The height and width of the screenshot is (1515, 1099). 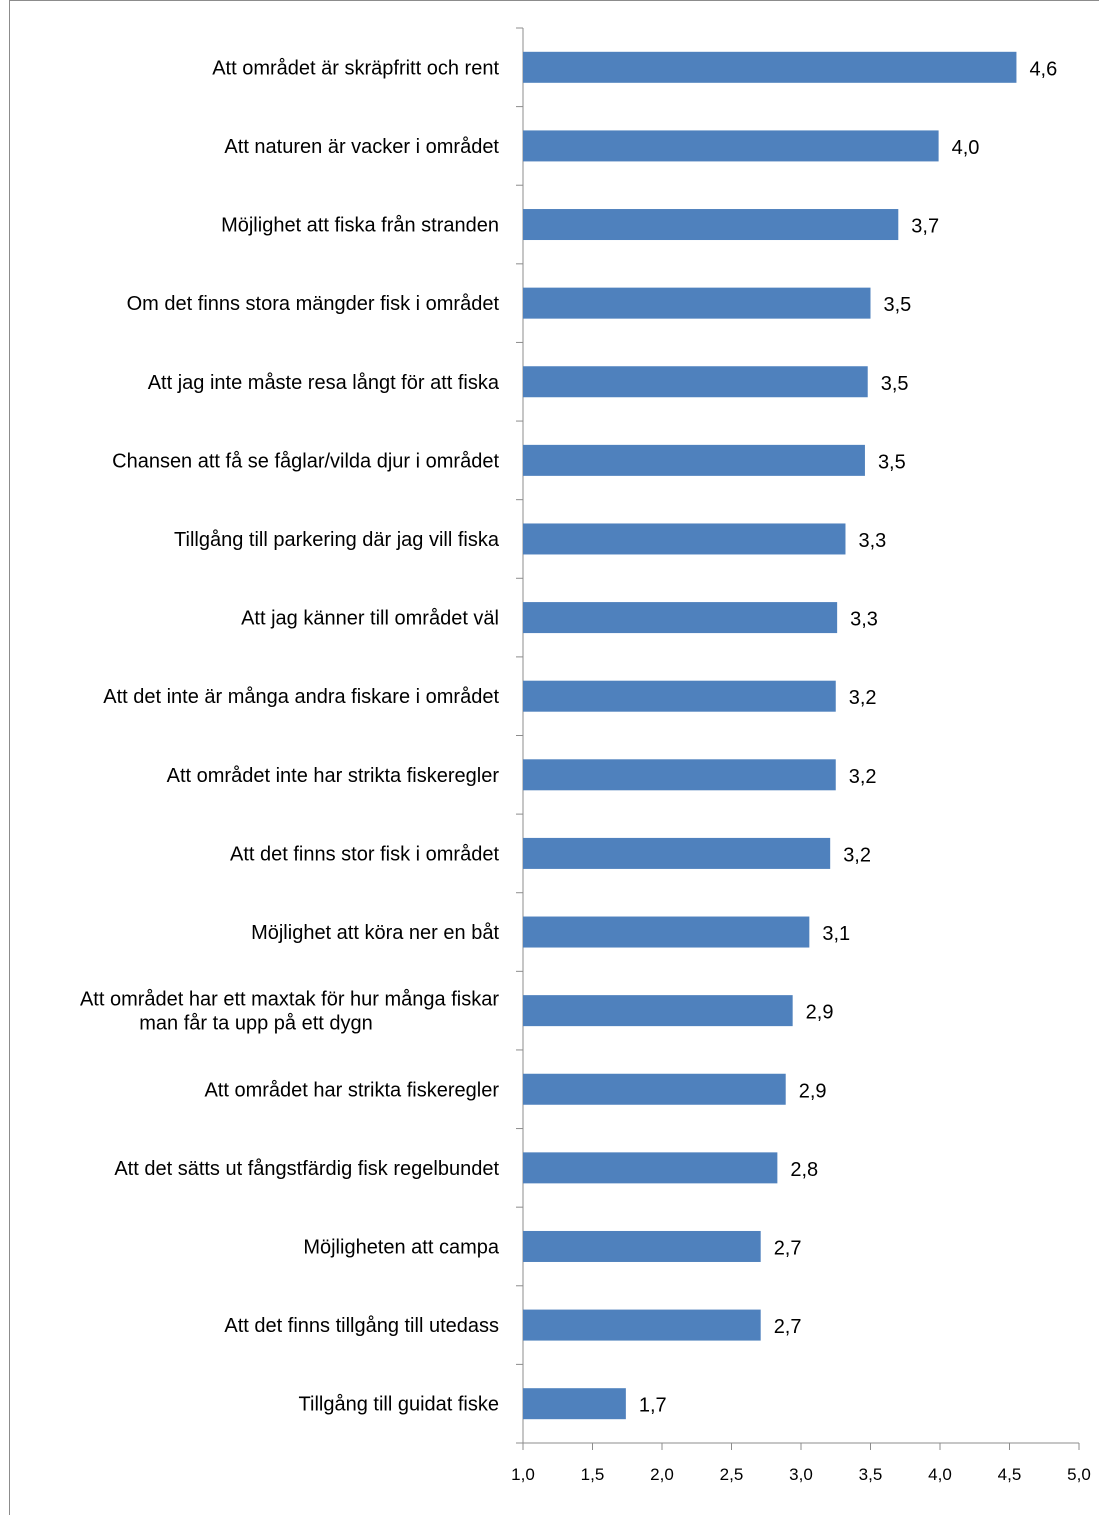 I want to click on bar-value-label: 2,8, so click(x=804, y=1170).